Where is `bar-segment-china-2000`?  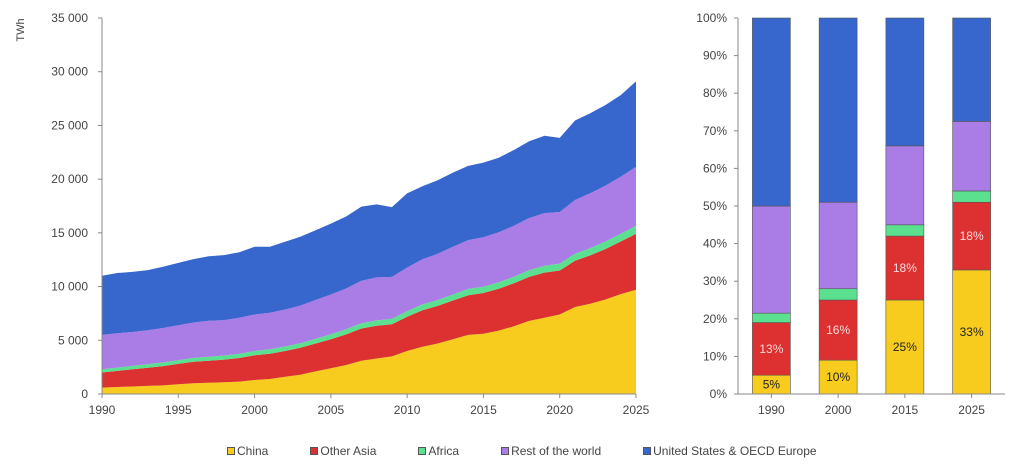 bar-segment-china-2000 is located at coordinates (838, 377).